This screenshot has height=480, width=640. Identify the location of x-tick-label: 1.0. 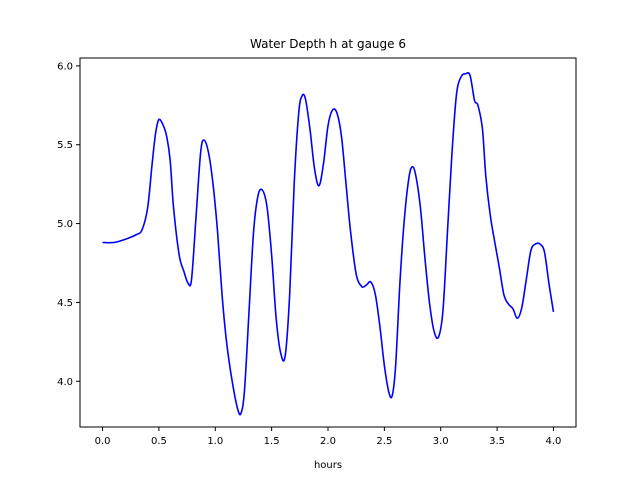
(215, 441).